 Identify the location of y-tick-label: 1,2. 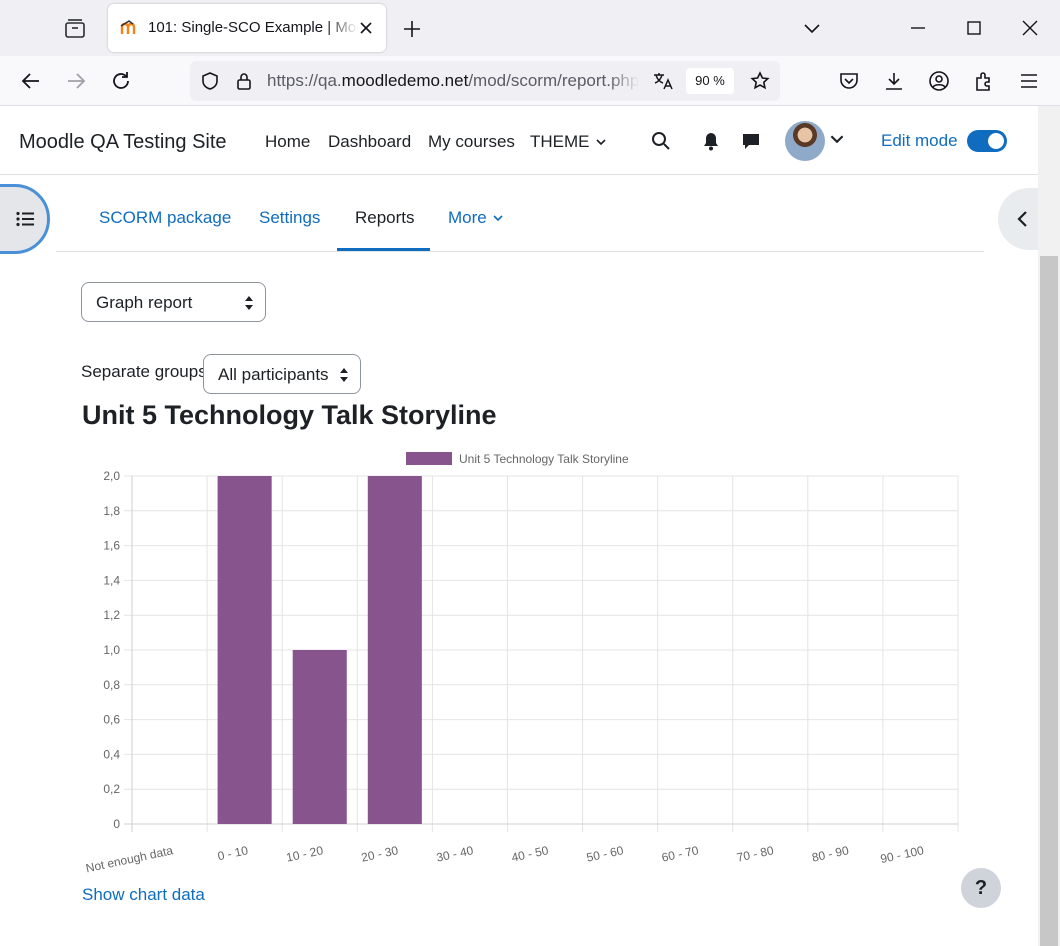
(111, 615).